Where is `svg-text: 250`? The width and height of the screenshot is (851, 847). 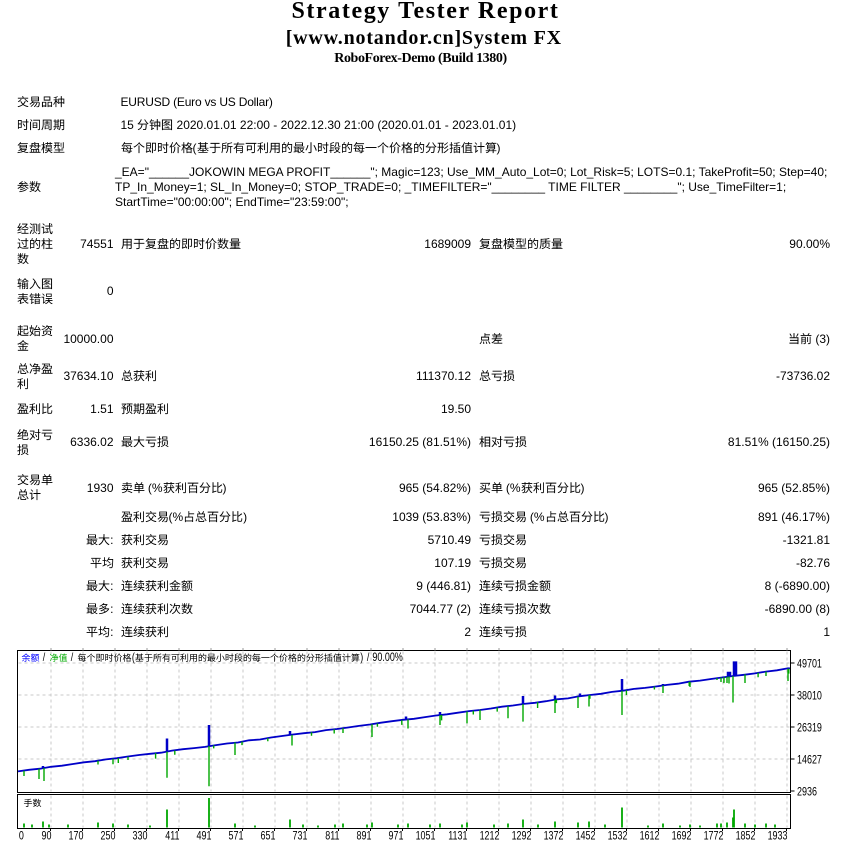
svg-text: 250 is located at coordinates (108, 836).